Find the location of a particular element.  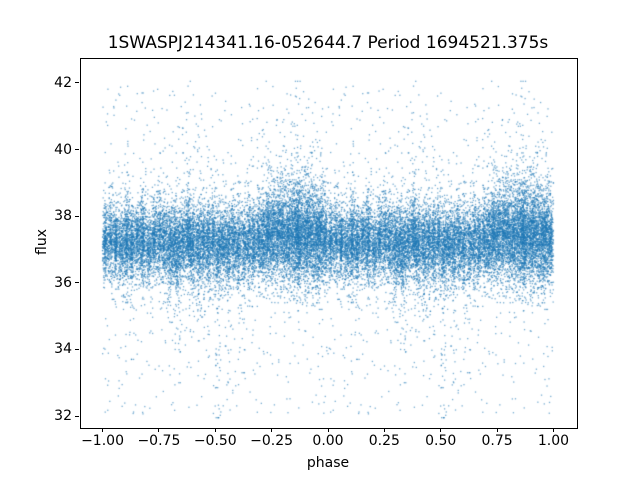

x-tick-label: 0.25 is located at coordinates (384, 441).